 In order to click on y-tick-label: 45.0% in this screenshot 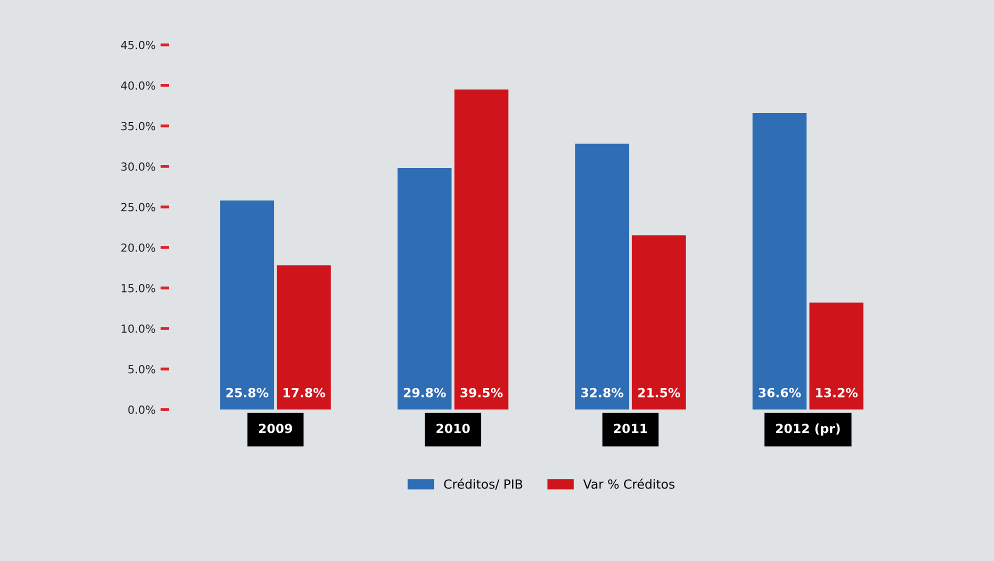, I will do `click(138, 45)`.